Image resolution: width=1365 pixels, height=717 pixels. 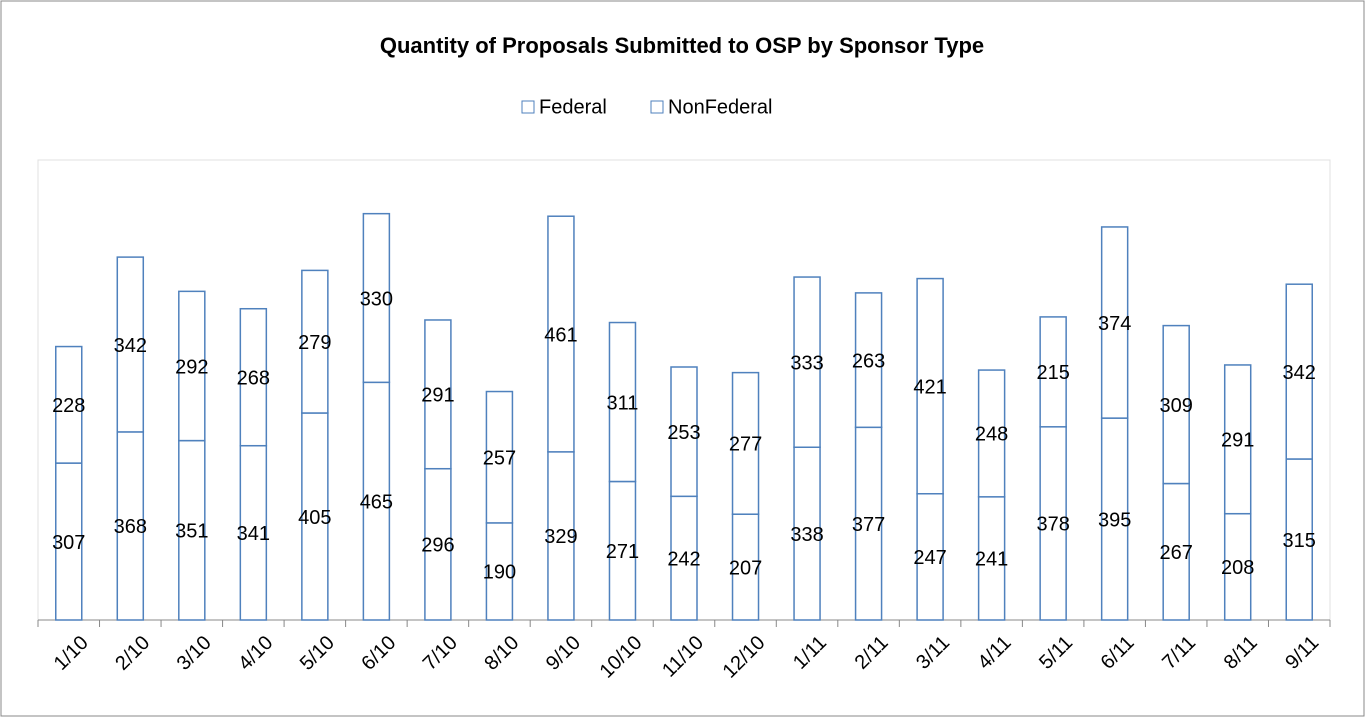 I want to click on data-label: 207, so click(x=745, y=568).